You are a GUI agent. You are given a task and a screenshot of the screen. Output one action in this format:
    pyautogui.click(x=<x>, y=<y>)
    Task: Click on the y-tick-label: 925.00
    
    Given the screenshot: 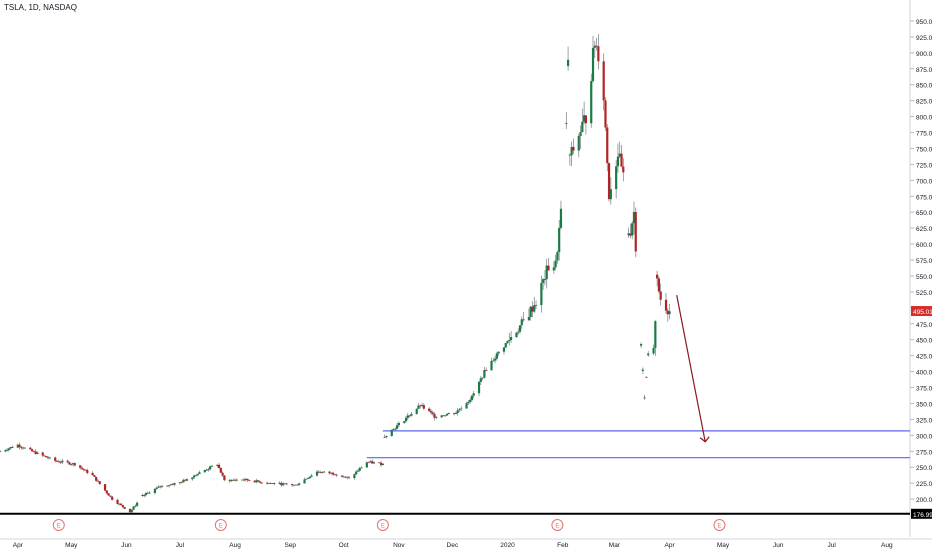 What is the action you would take?
    pyautogui.click(x=924, y=38)
    